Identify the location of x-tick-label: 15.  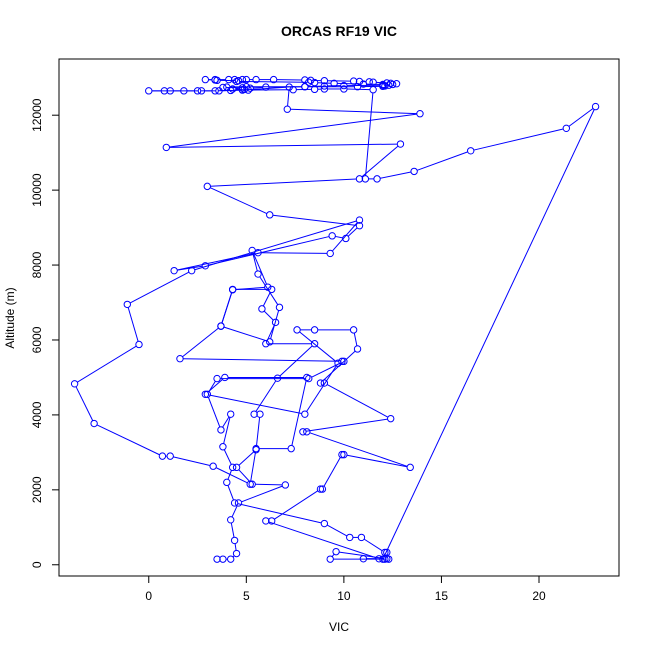
(442, 596).